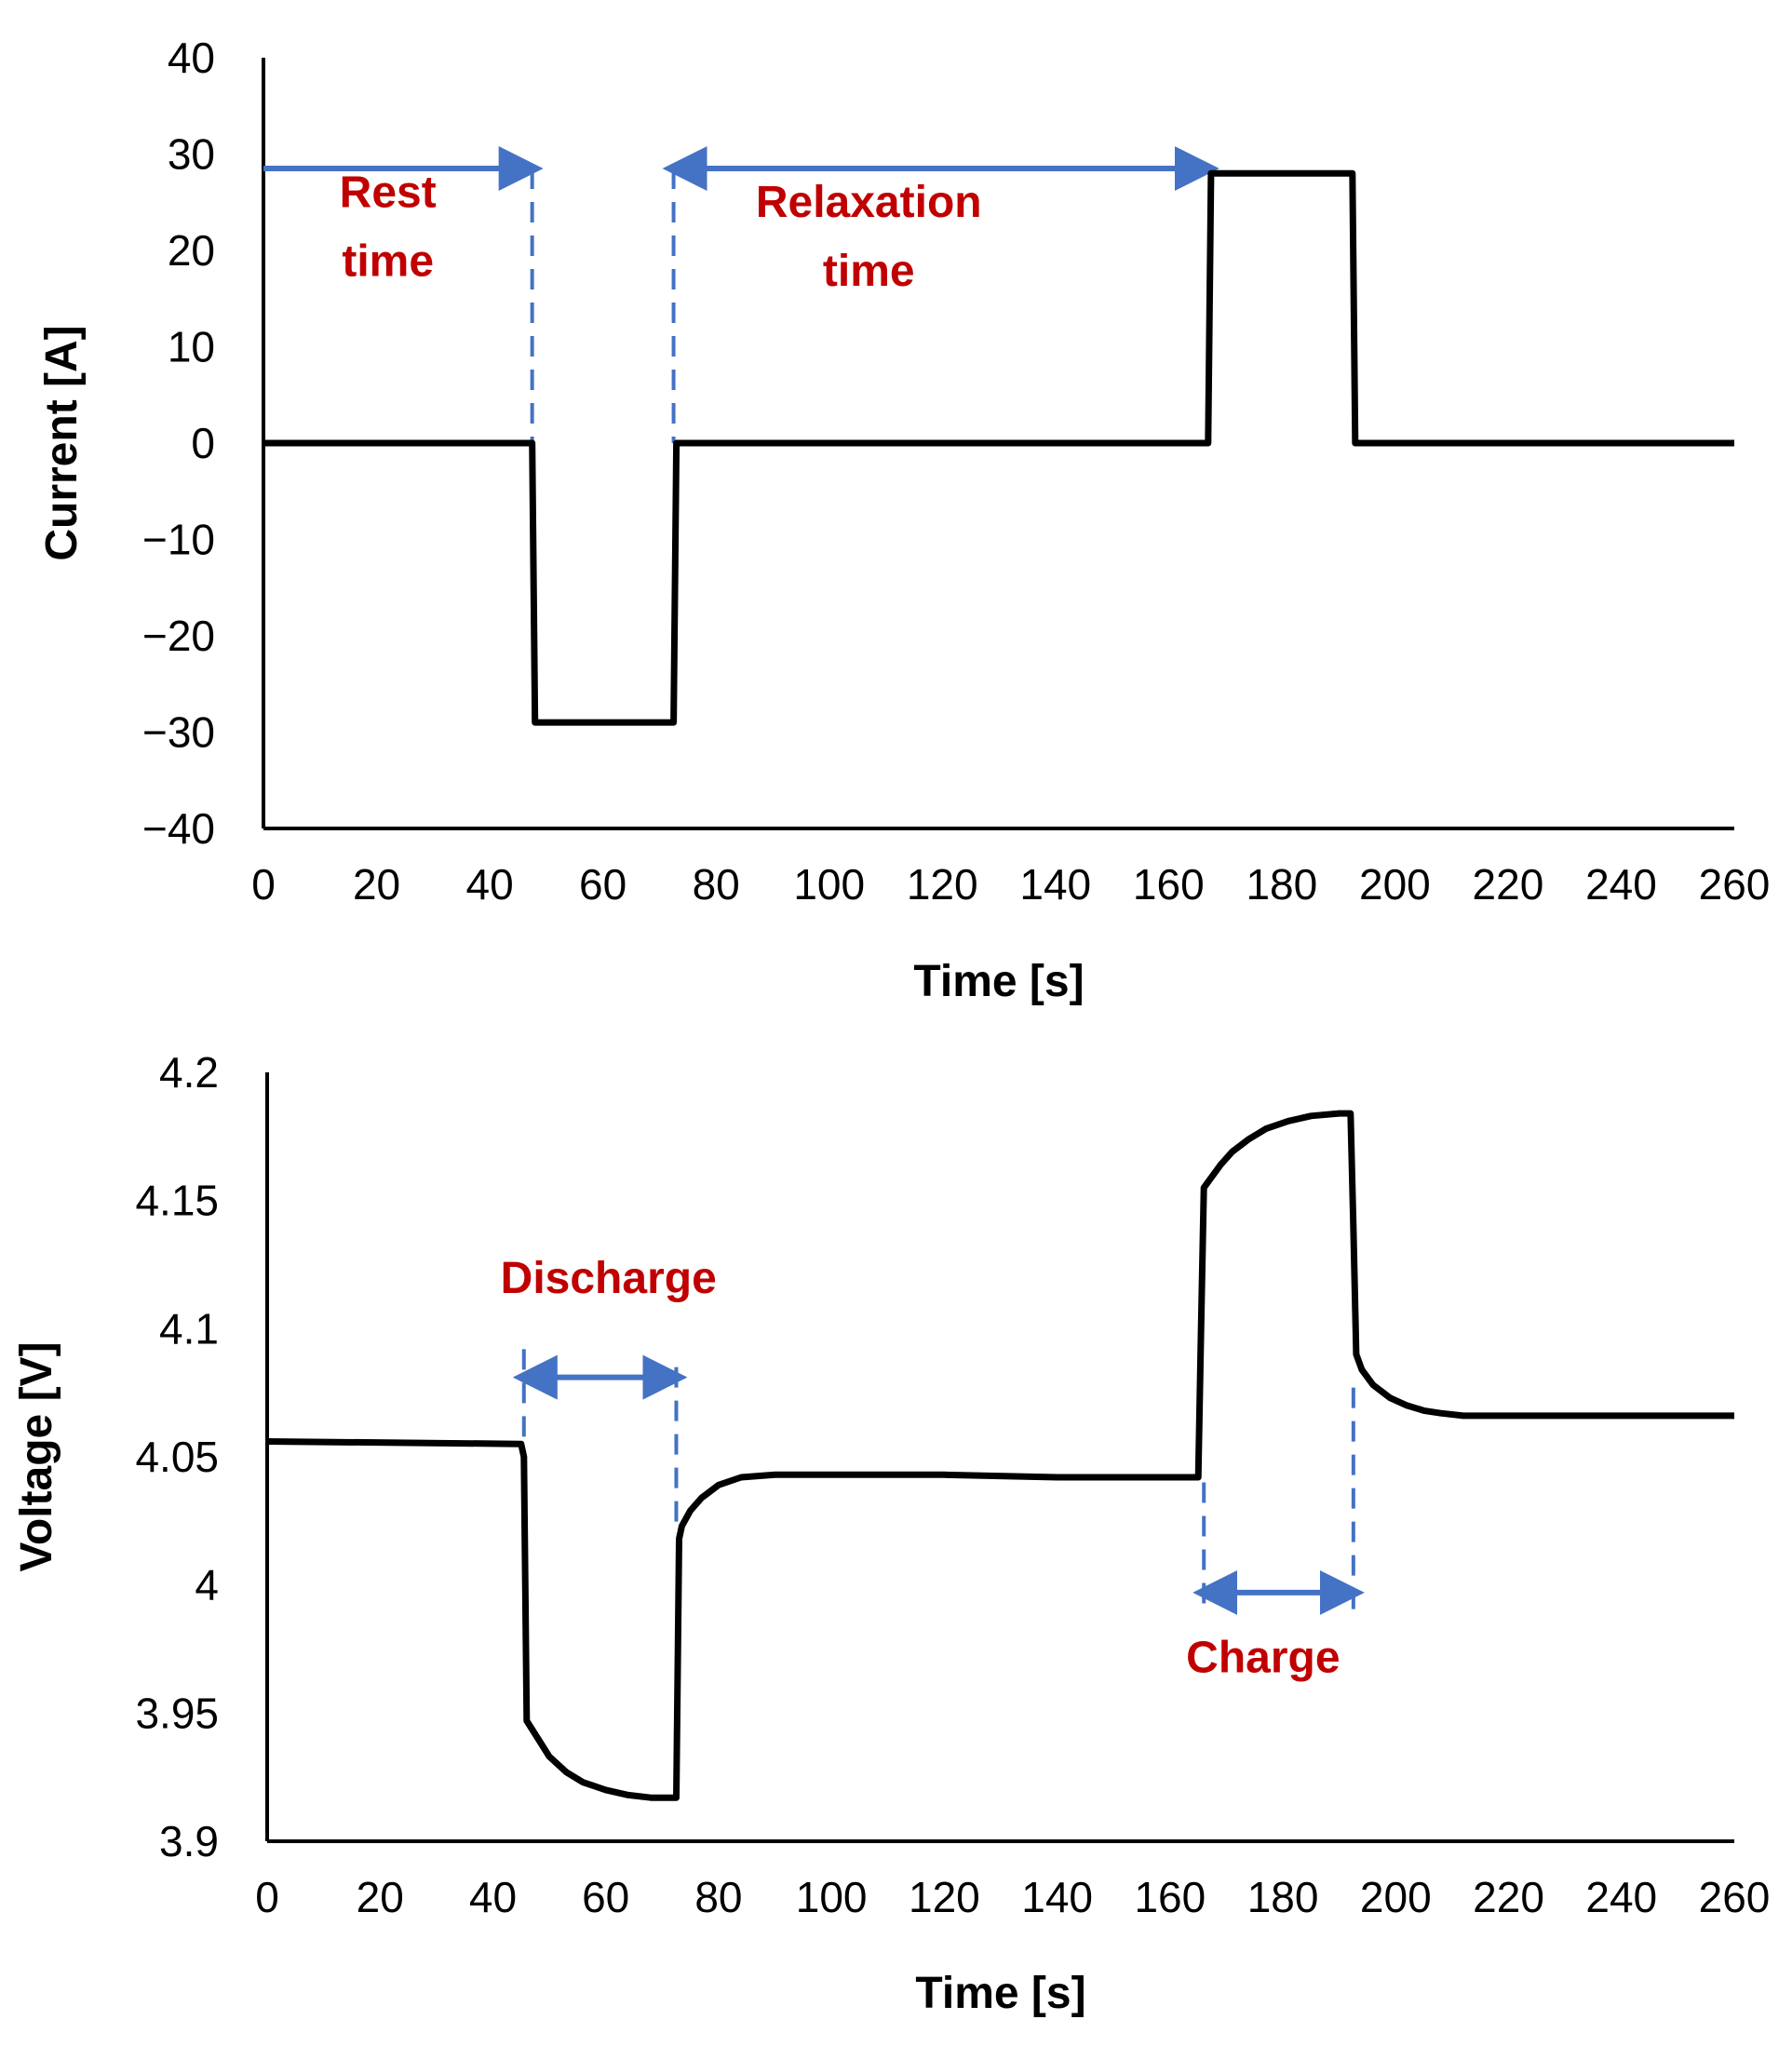 The image size is (1792, 2060). What do you see at coordinates (189, 1841) in the screenshot?
I see `y-tick-label: 3.9` at bounding box center [189, 1841].